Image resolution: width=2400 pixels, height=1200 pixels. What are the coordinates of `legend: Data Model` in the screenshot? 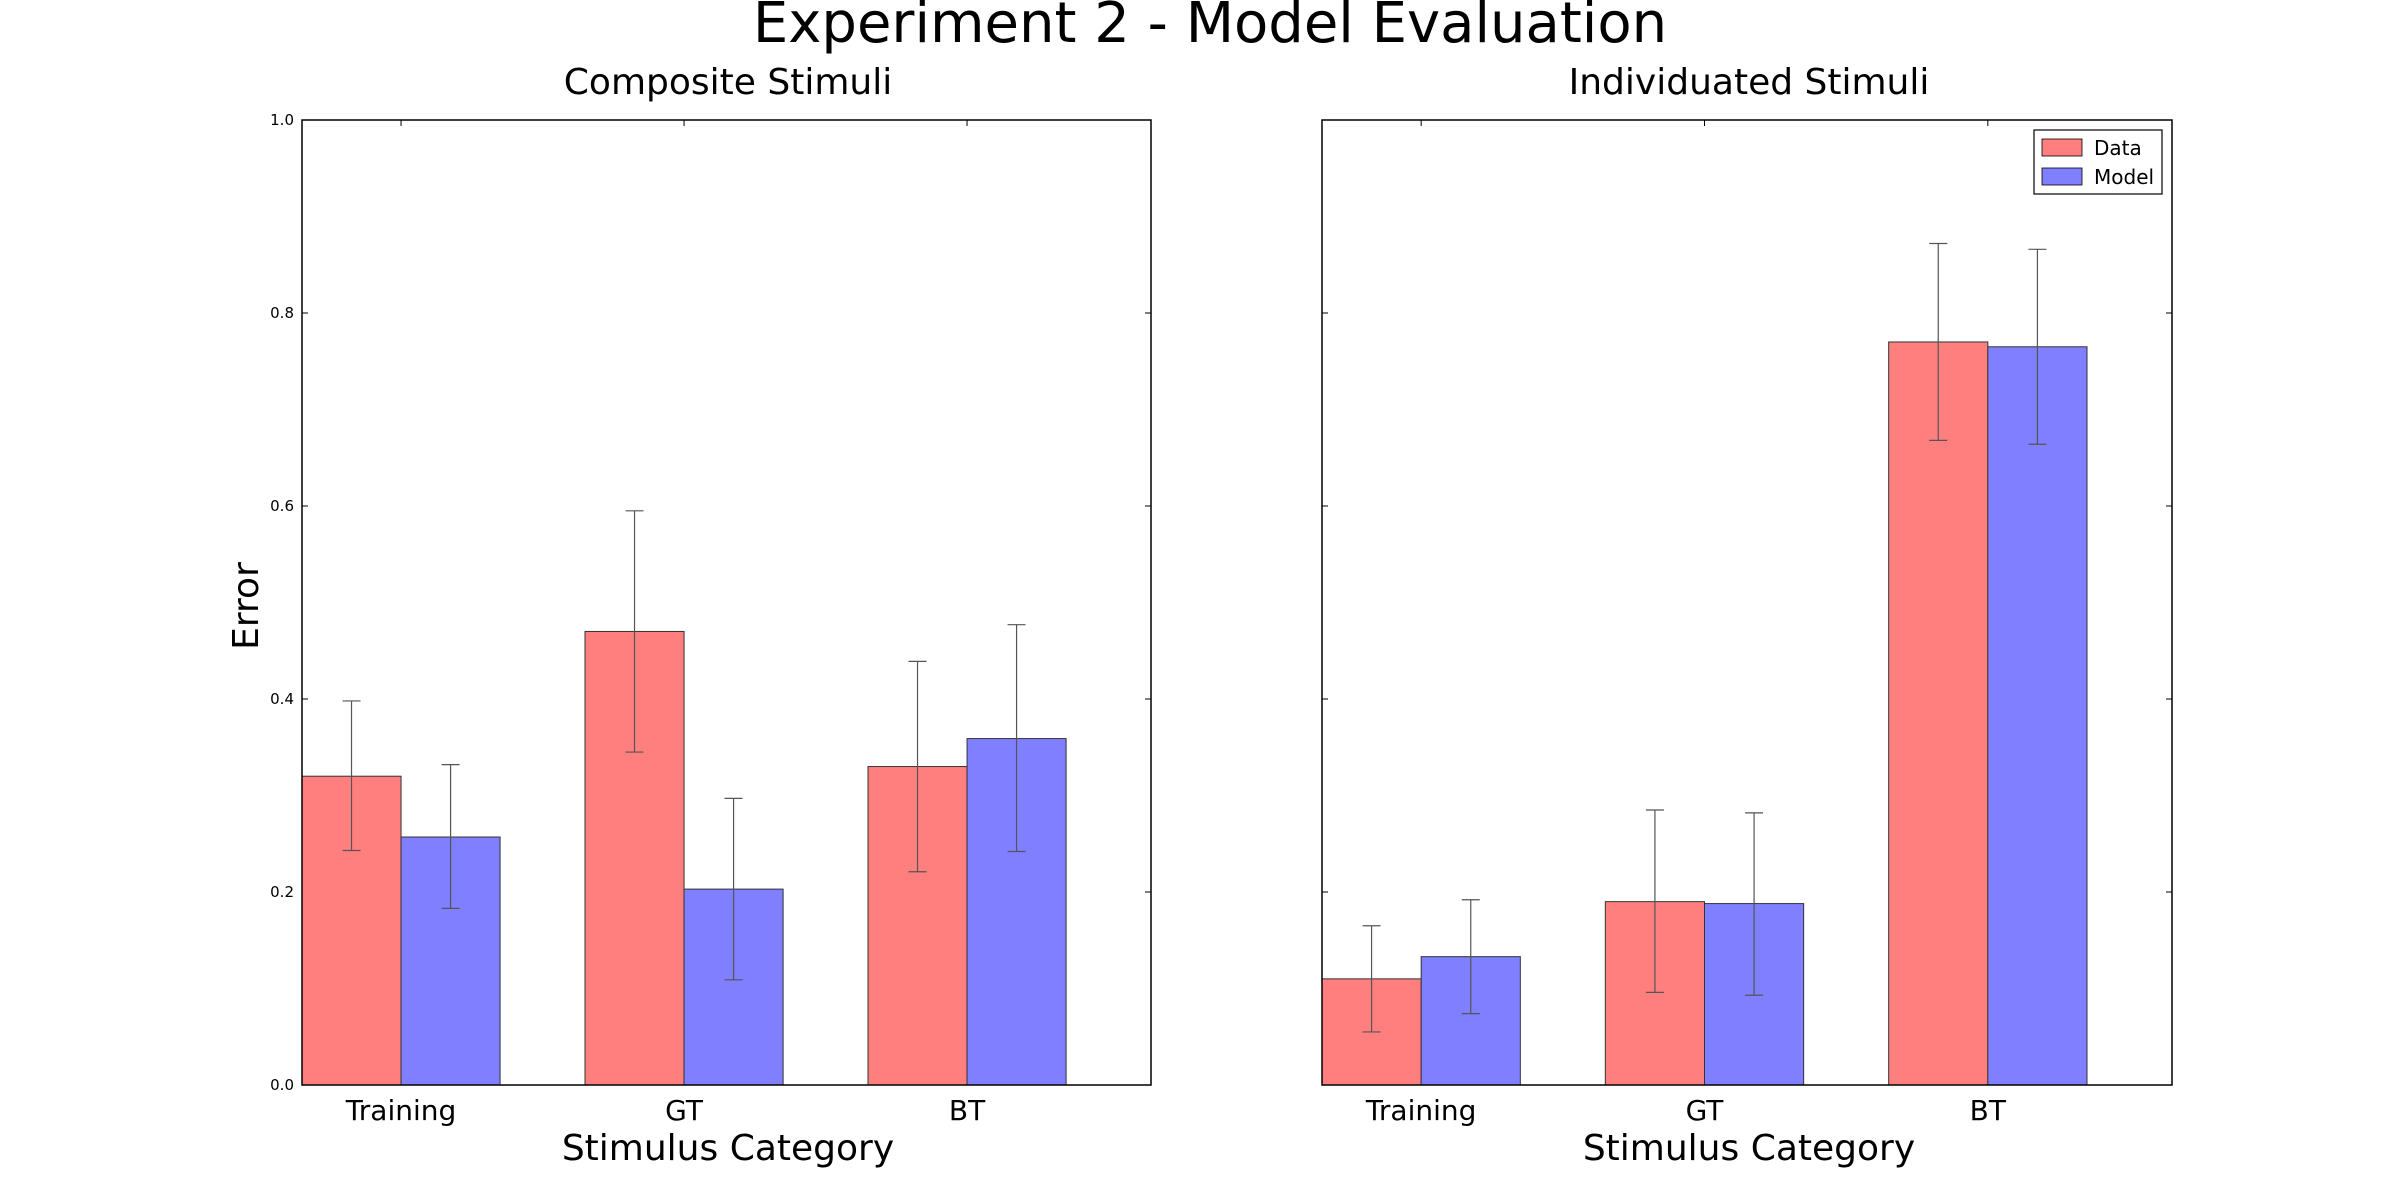 It's located at (2098, 162).